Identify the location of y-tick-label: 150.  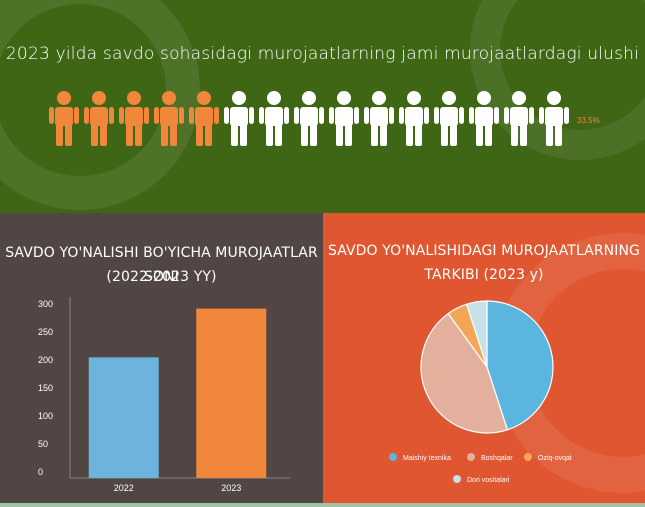
(45, 388).